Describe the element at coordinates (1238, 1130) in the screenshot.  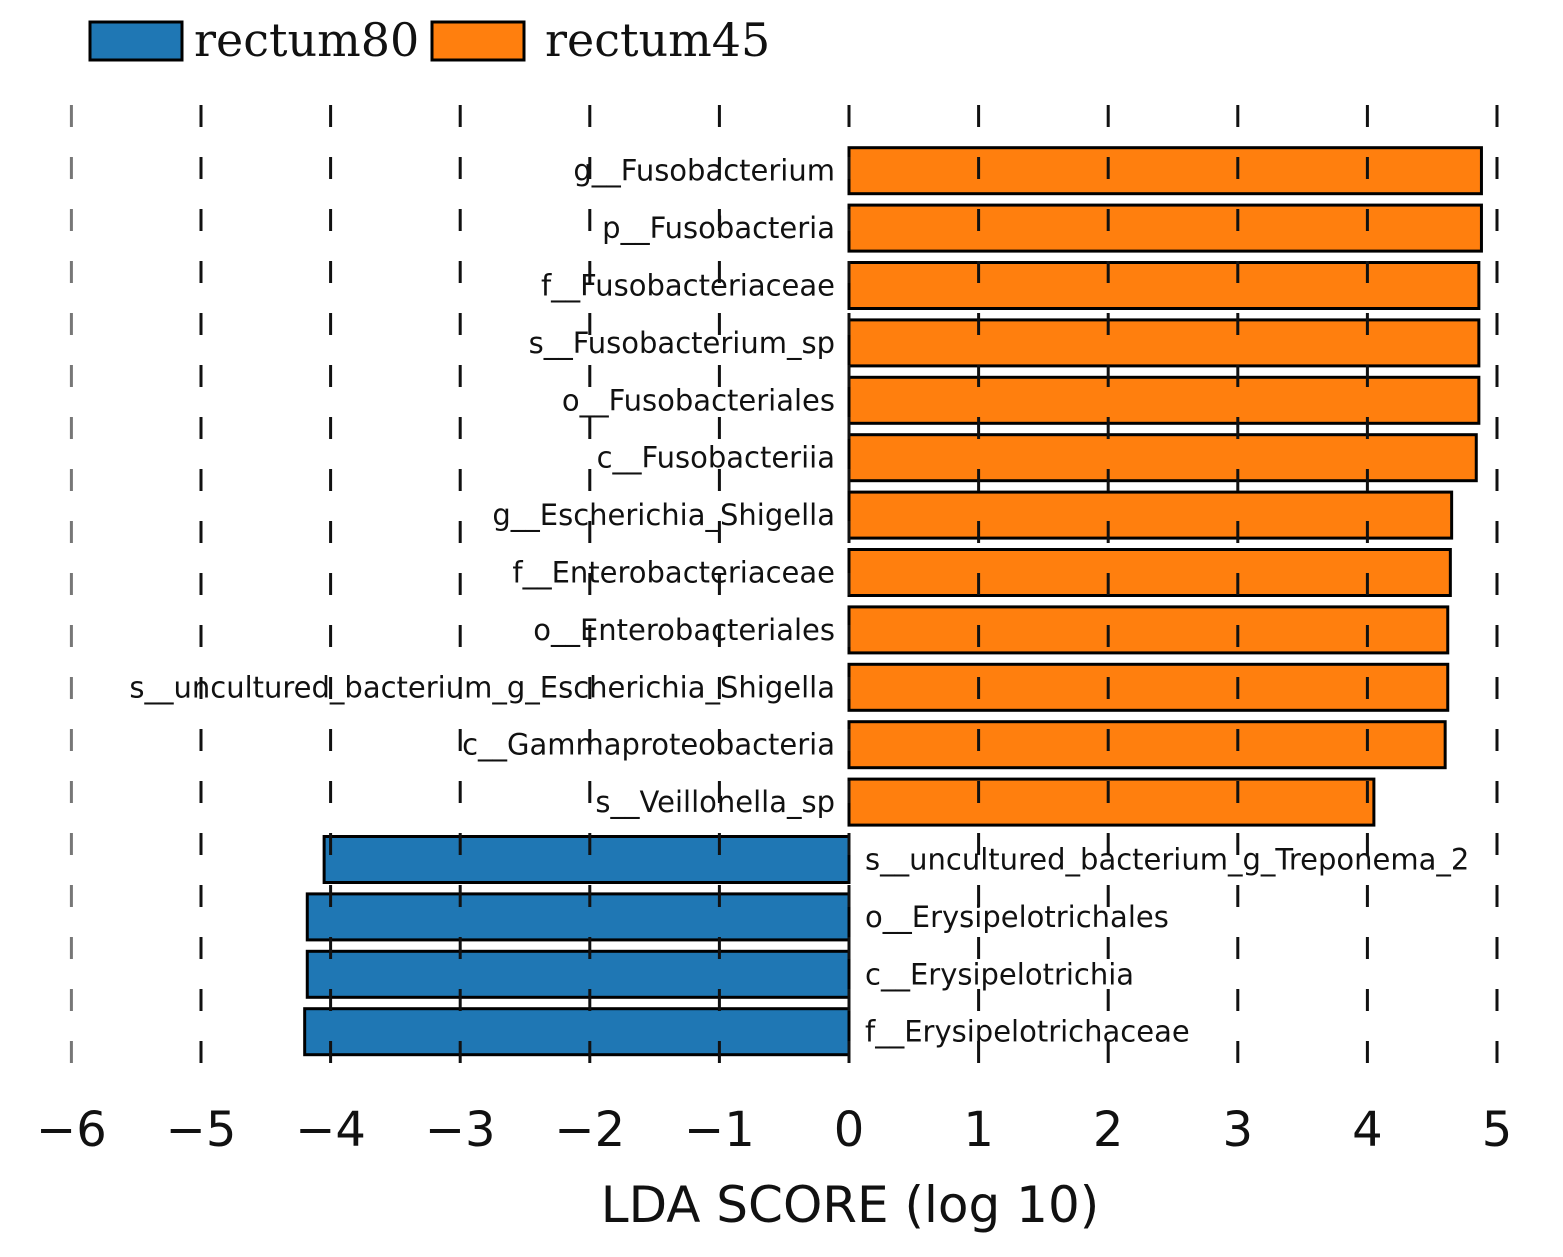
I see `x-tick-label: 3` at that location.